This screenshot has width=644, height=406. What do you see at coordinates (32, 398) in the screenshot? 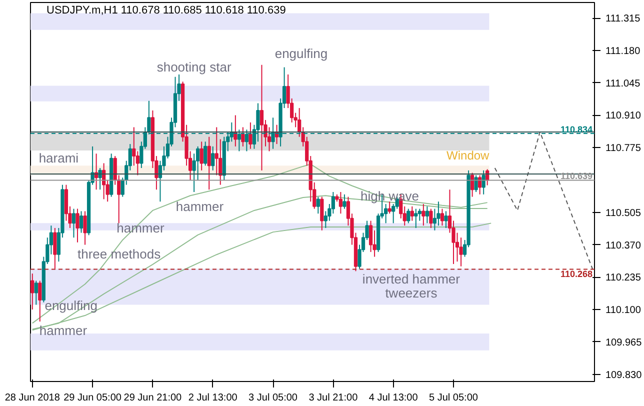
I see `x-tick-label: 28 Jun 2018` at bounding box center [32, 398].